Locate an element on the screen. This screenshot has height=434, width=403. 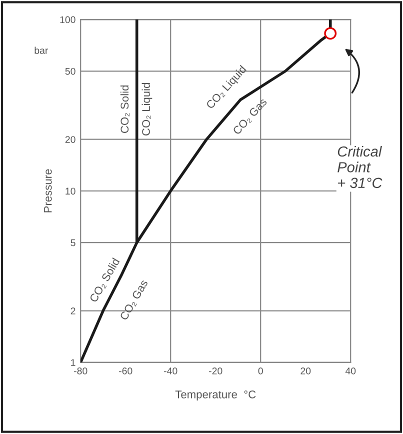
text: bar is located at coordinates (41, 50).